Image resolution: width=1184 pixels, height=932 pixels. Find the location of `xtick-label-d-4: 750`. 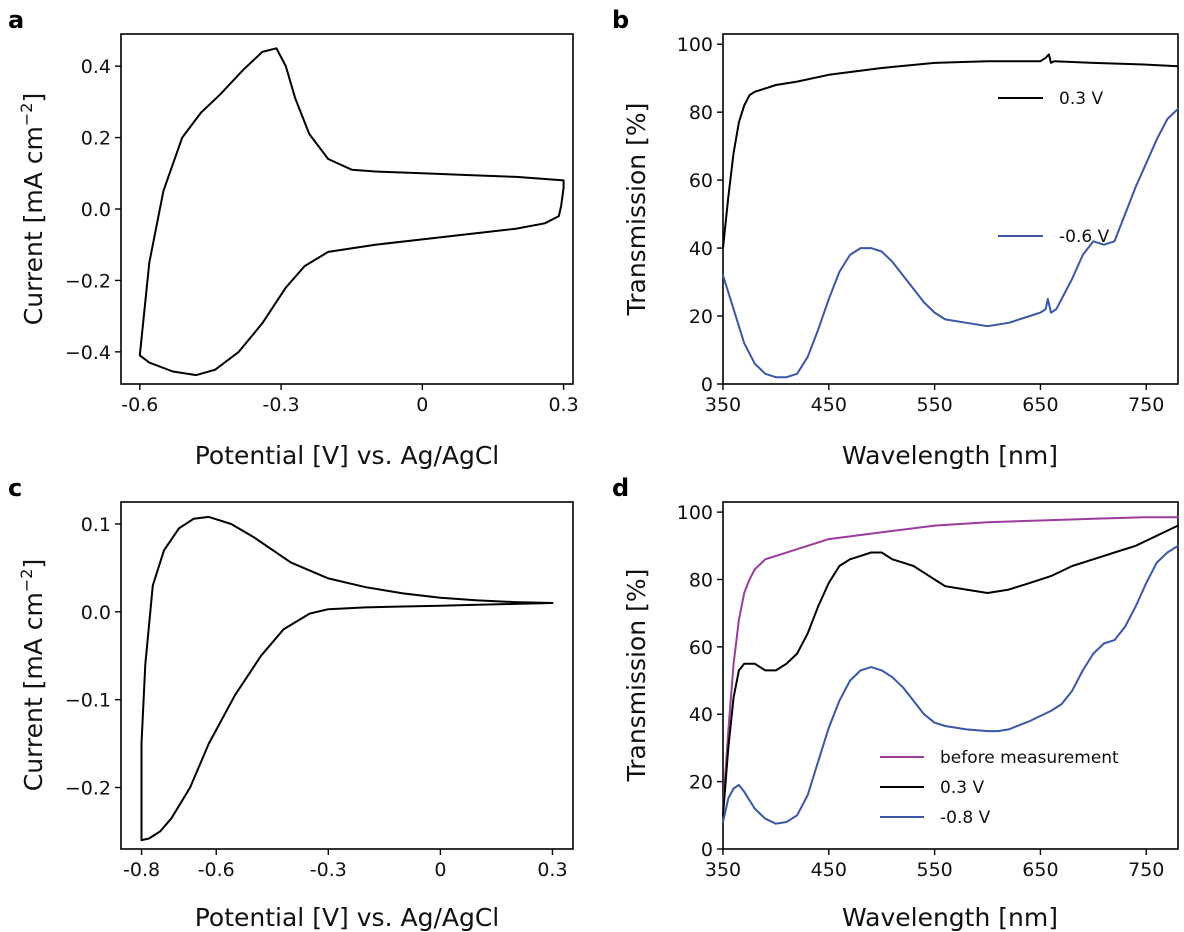

xtick-label-d-4: 750 is located at coordinates (1146, 870).